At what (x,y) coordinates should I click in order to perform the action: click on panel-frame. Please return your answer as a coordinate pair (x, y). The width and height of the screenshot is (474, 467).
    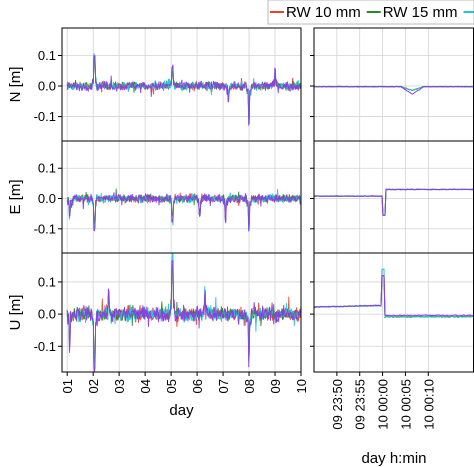
    Looking at the image, I should click on (181, 312).